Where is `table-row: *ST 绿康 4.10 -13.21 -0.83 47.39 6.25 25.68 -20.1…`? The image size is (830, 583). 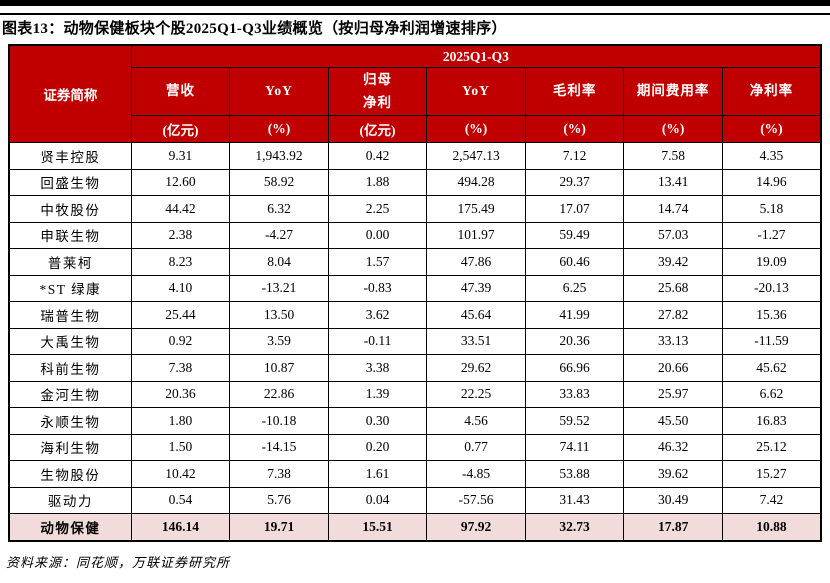
table-row: *ST 绿康 4.10 -13.21 -0.83 47.39 6.25 25.68 -20.1… is located at coordinates (415, 288).